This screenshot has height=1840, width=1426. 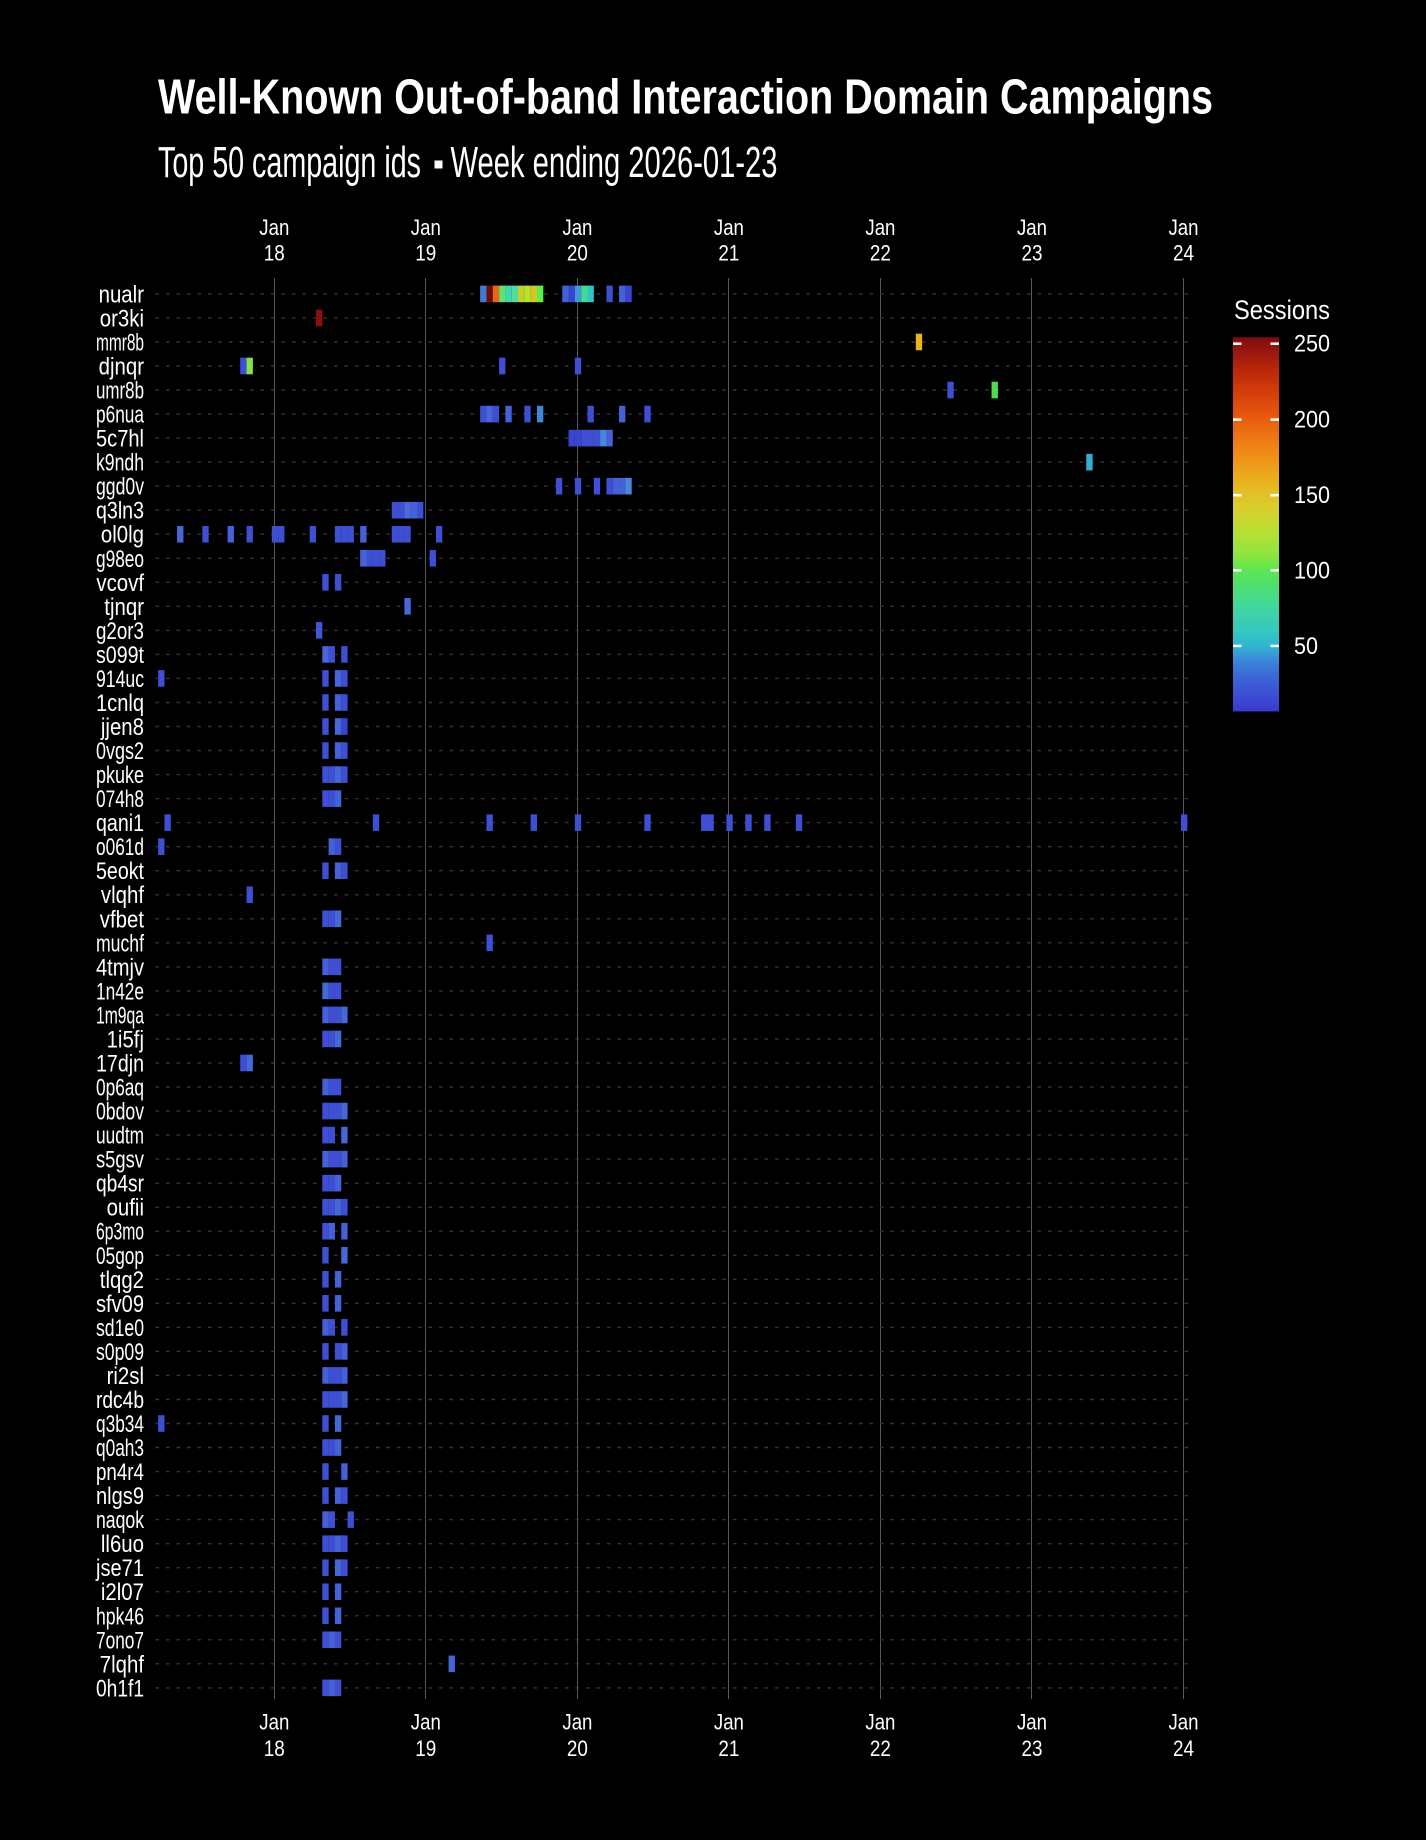 I want to click on svg-text: rdc4b, so click(x=120, y=1400).